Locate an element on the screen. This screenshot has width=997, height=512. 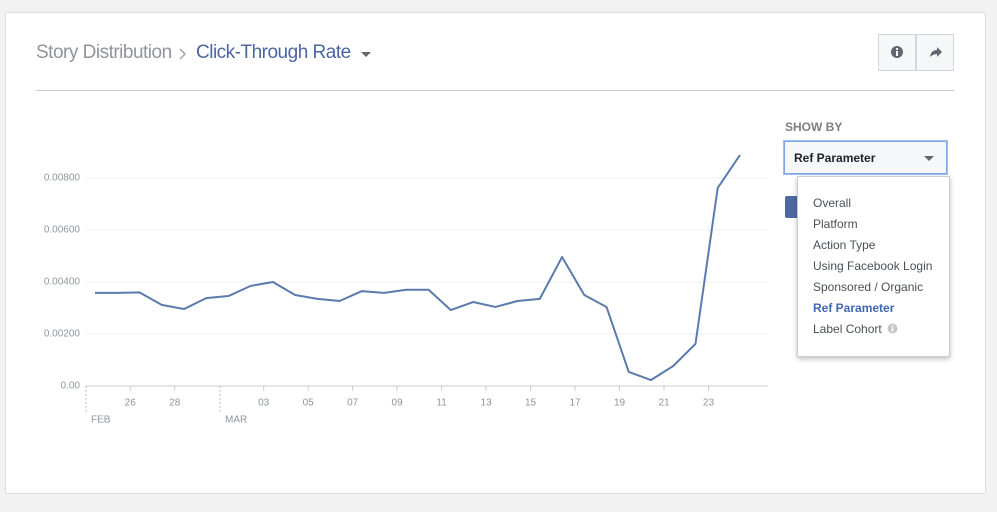
x-tick-label: 21 is located at coordinates (664, 403).